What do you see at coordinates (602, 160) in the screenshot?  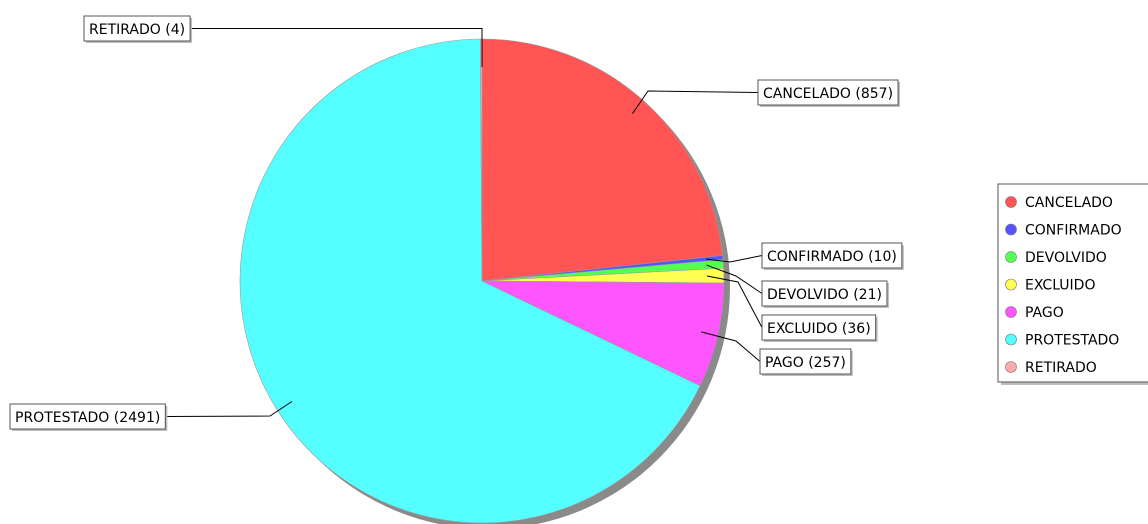 I see `pie-slice-cancelado` at bounding box center [602, 160].